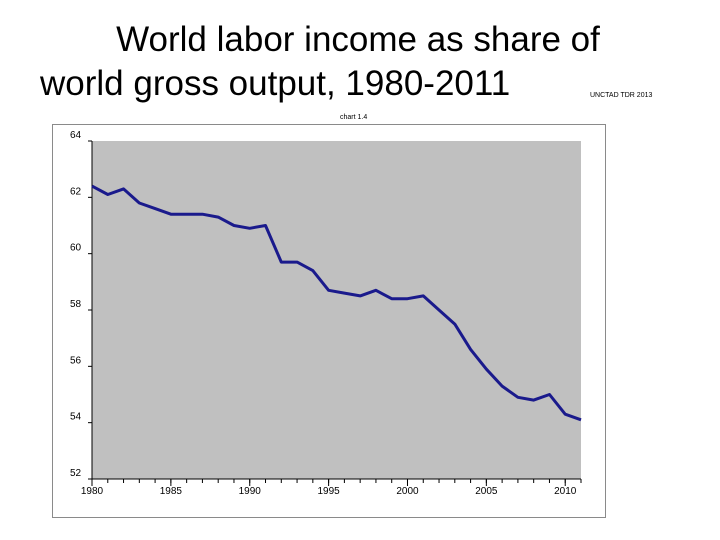  Describe the element at coordinates (76, 360) in the screenshot. I see `y-tick-label: 56` at that location.